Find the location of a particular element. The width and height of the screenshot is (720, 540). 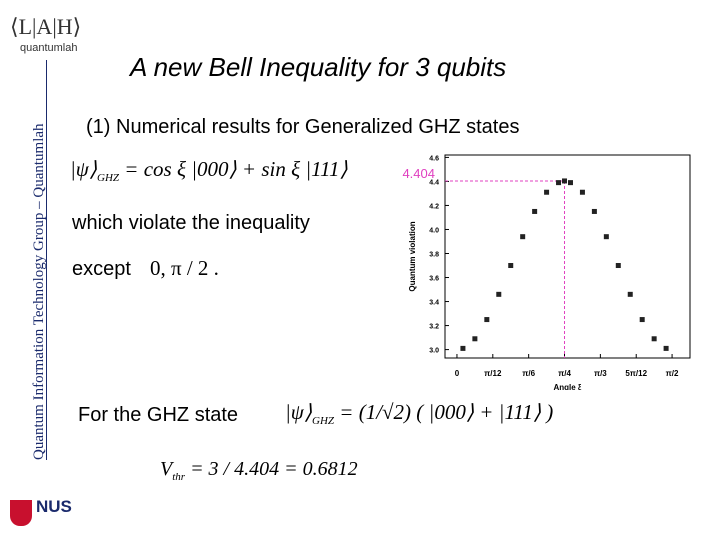

y-tick-label: 4.6 is located at coordinates (434, 158).